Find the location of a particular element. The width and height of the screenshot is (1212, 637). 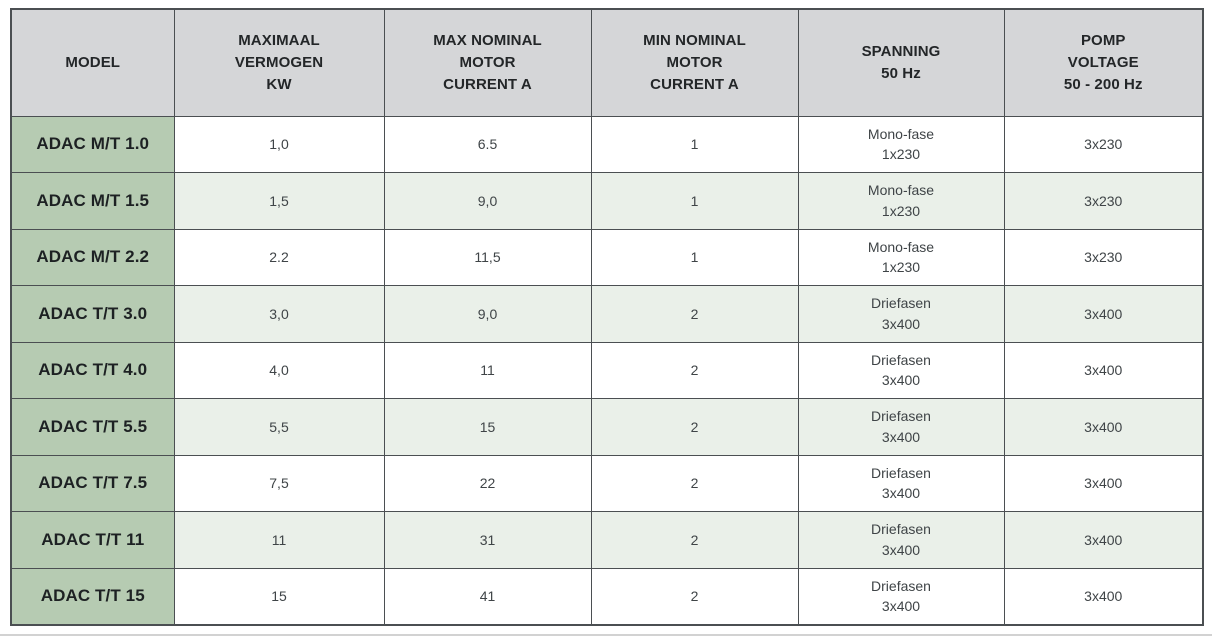

column-header-spanning: SPANNING 50 Hz is located at coordinates (901, 62).